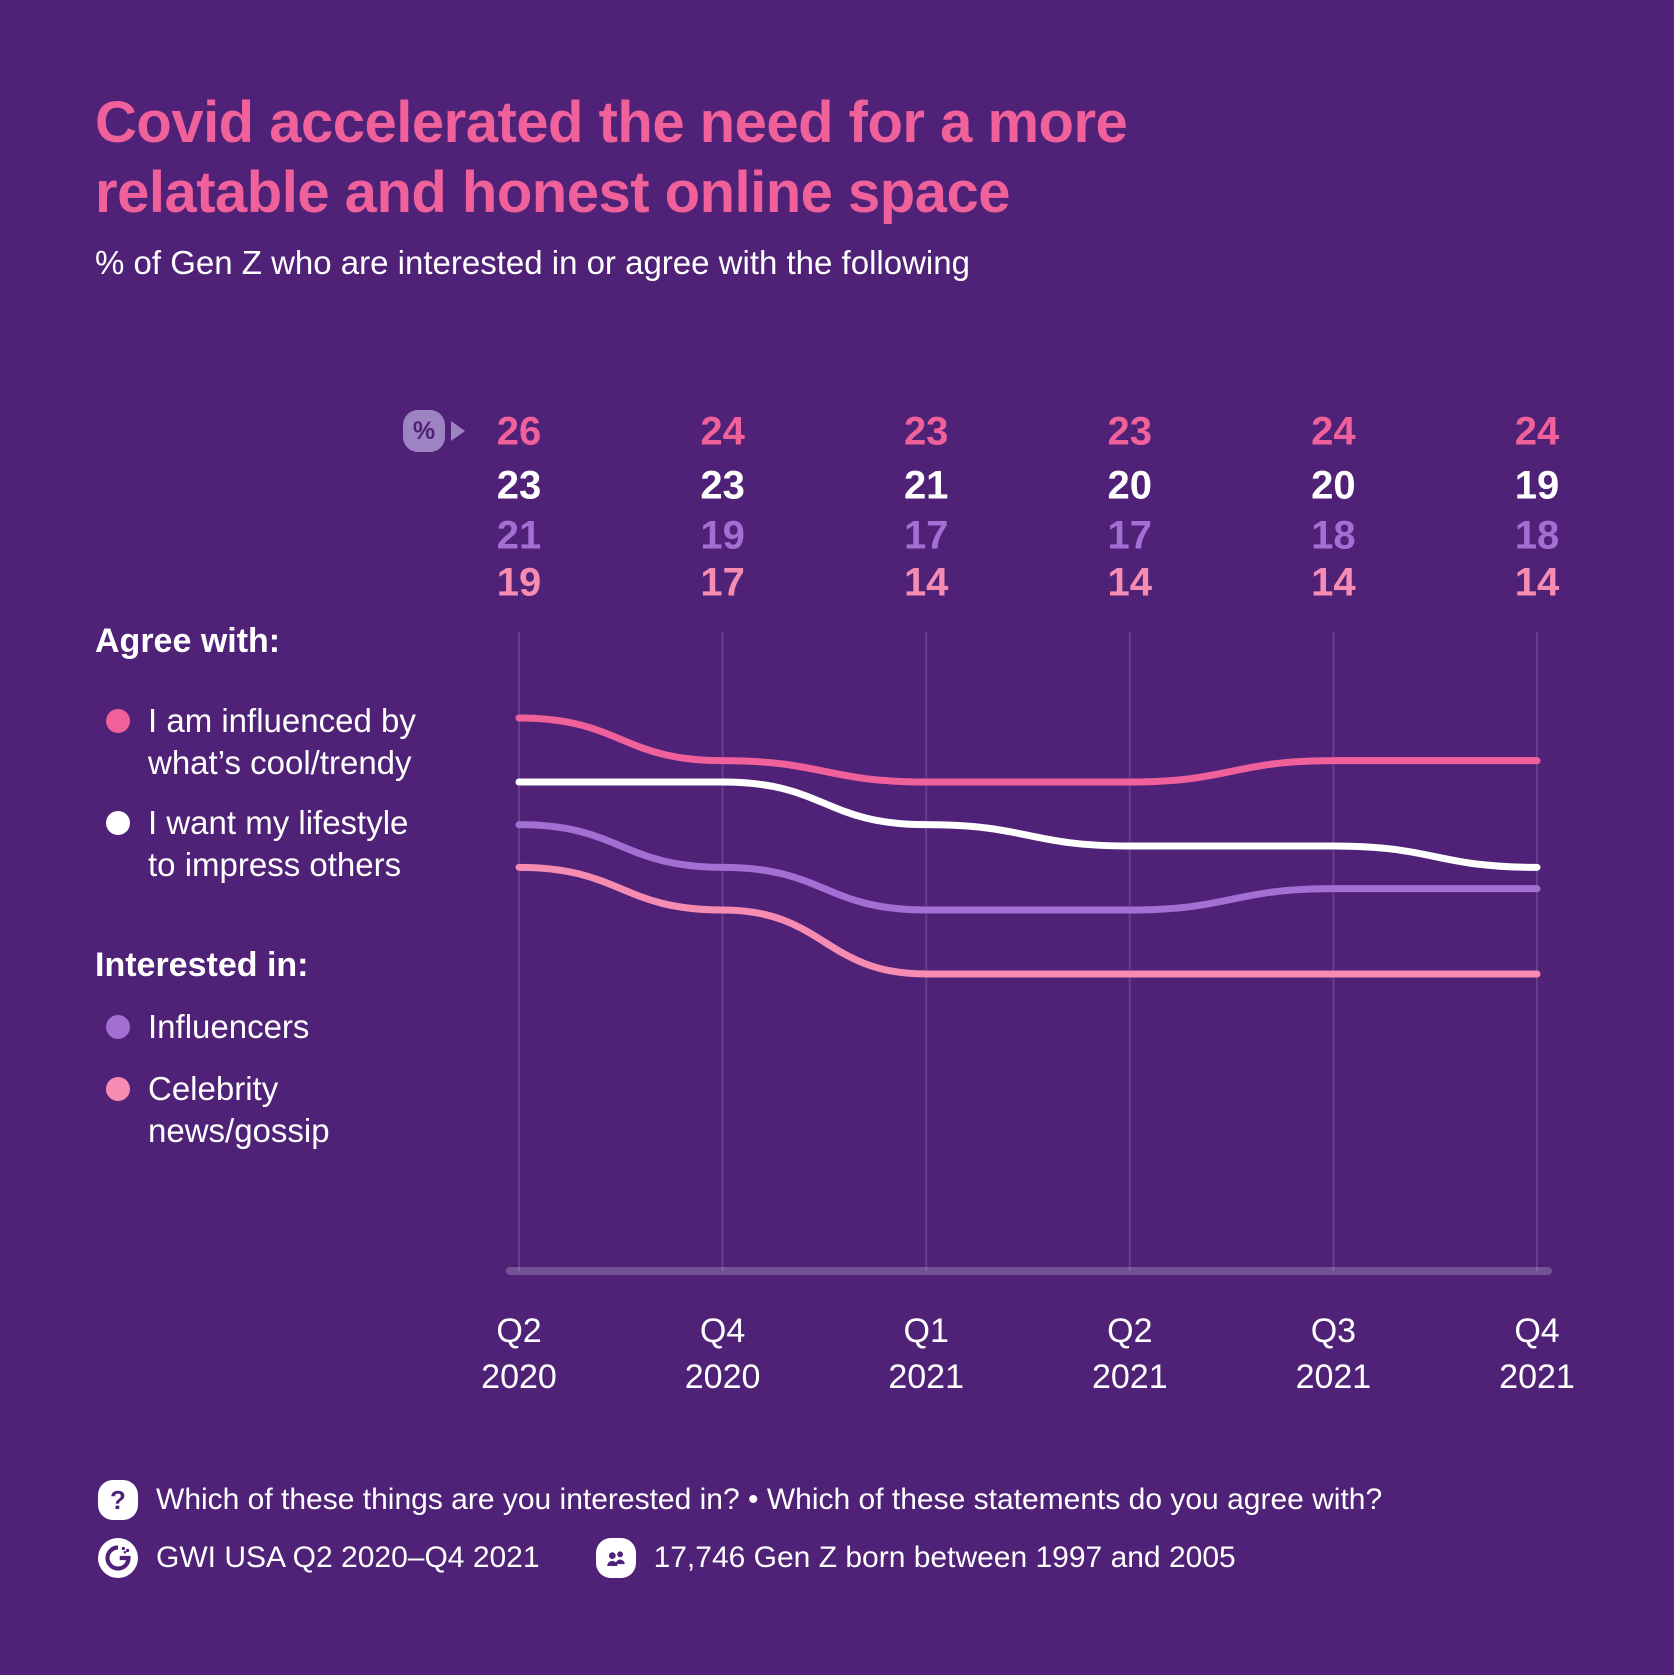 The width and height of the screenshot is (1674, 1675). Describe the element at coordinates (458, 431) in the screenshot. I see `arrow-right-icon` at that location.